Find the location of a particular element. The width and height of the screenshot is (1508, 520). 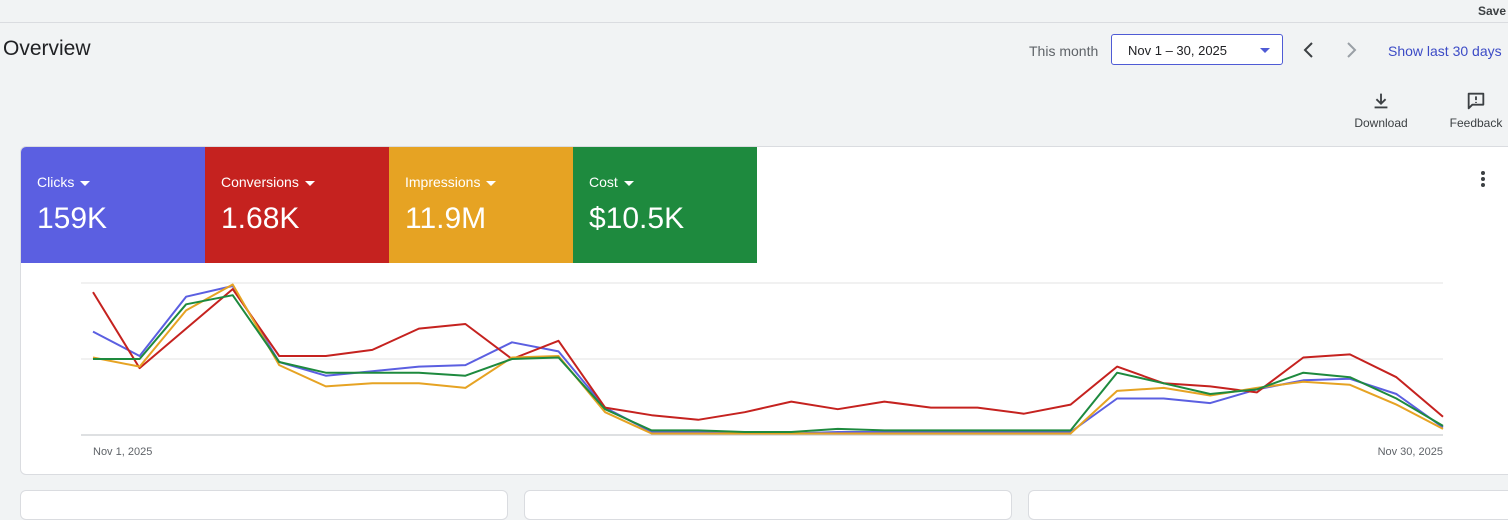

metric-value: 11.9M is located at coordinates (446, 218).